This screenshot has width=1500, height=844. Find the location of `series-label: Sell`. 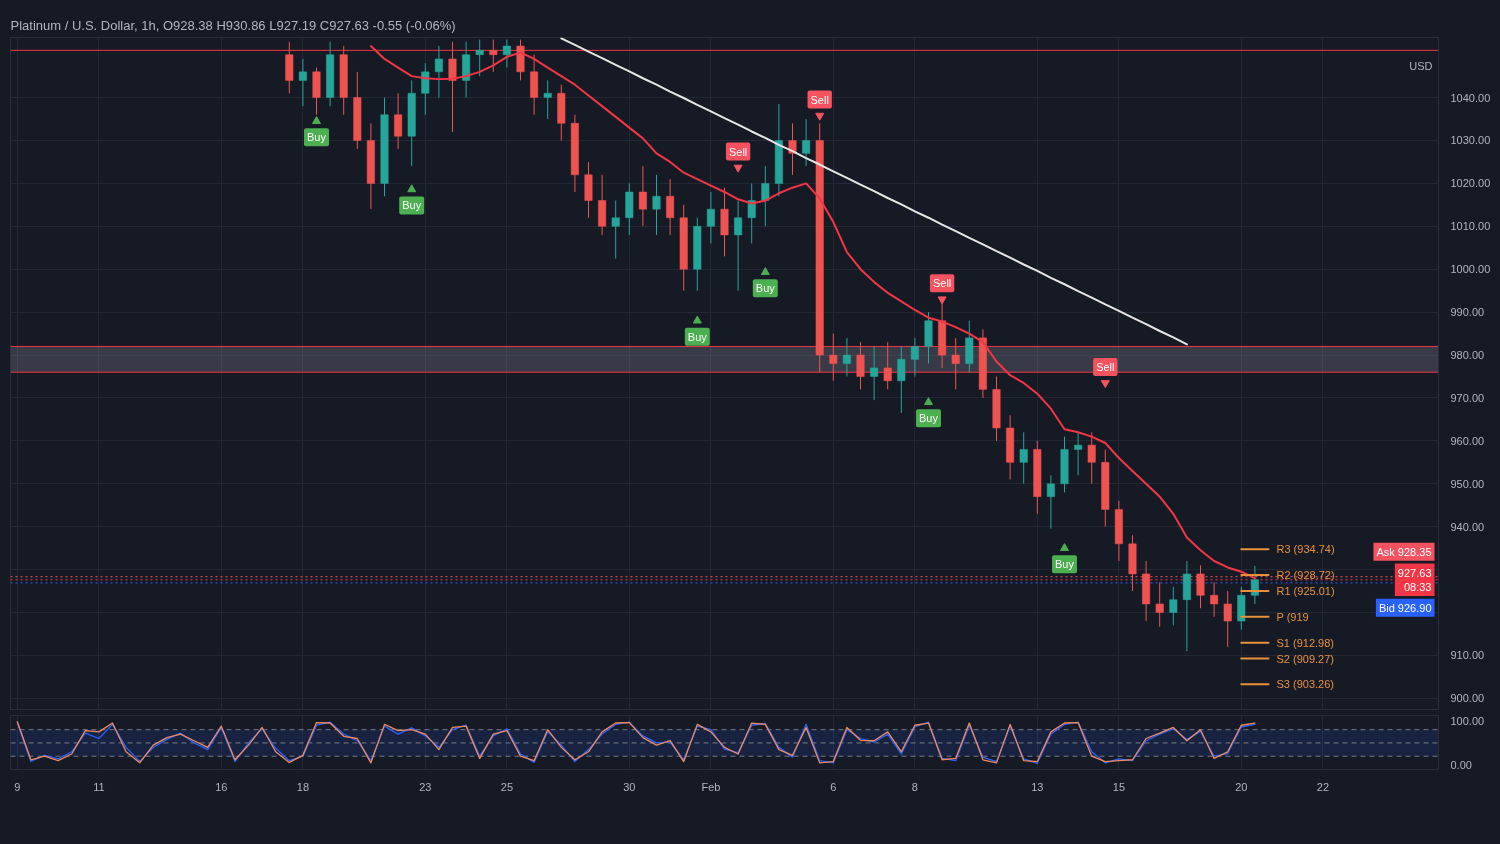

series-label: Sell is located at coordinates (1105, 366).